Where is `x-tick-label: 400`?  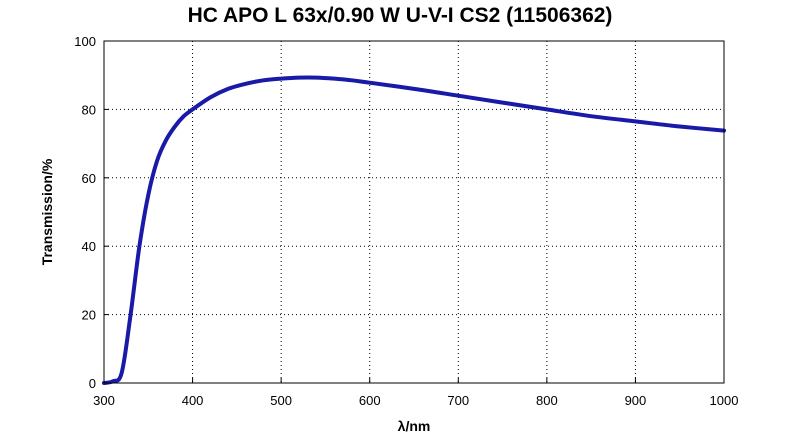 x-tick-label: 400 is located at coordinates (193, 400).